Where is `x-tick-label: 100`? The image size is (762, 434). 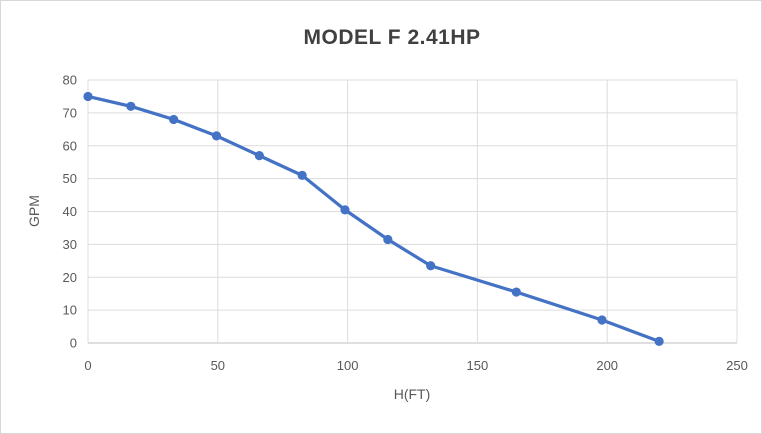 x-tick-label: 100 is located at coordinates (348, 365).